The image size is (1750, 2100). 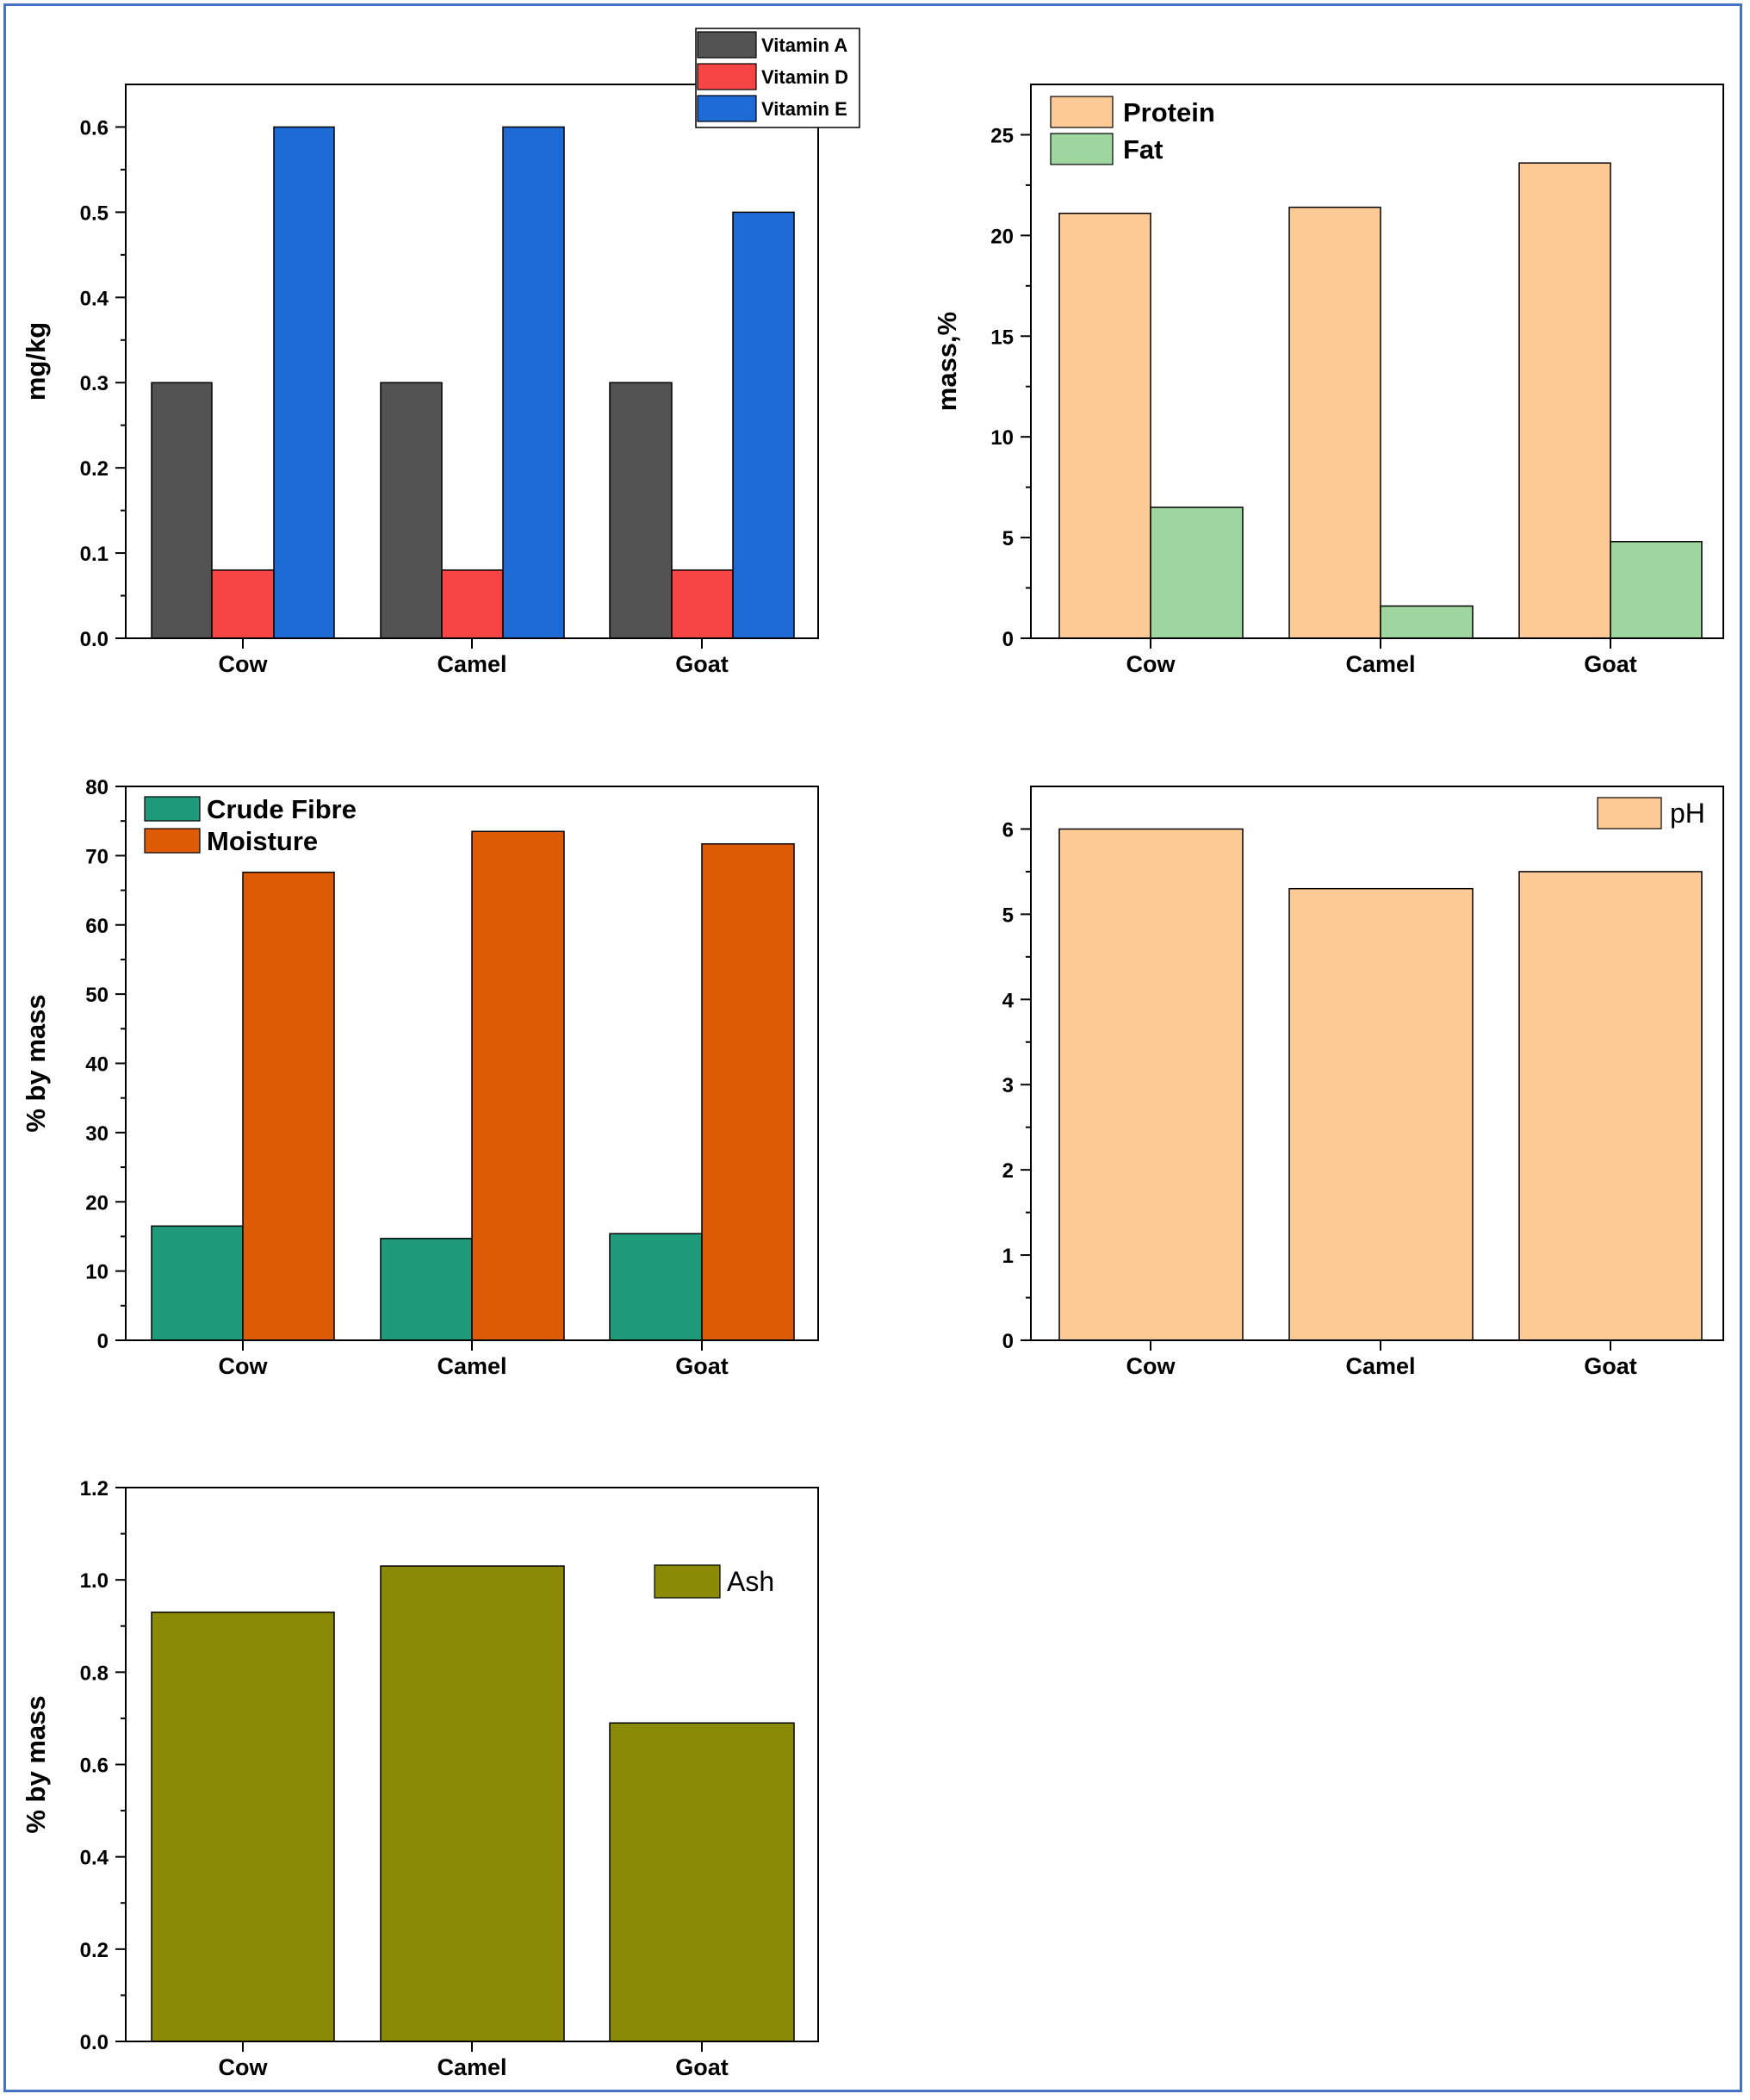 What do you see at coordinates (947, 361) in the screenshot?
I see `y-axis-title: mass,%` at bounding box center [947, 361].